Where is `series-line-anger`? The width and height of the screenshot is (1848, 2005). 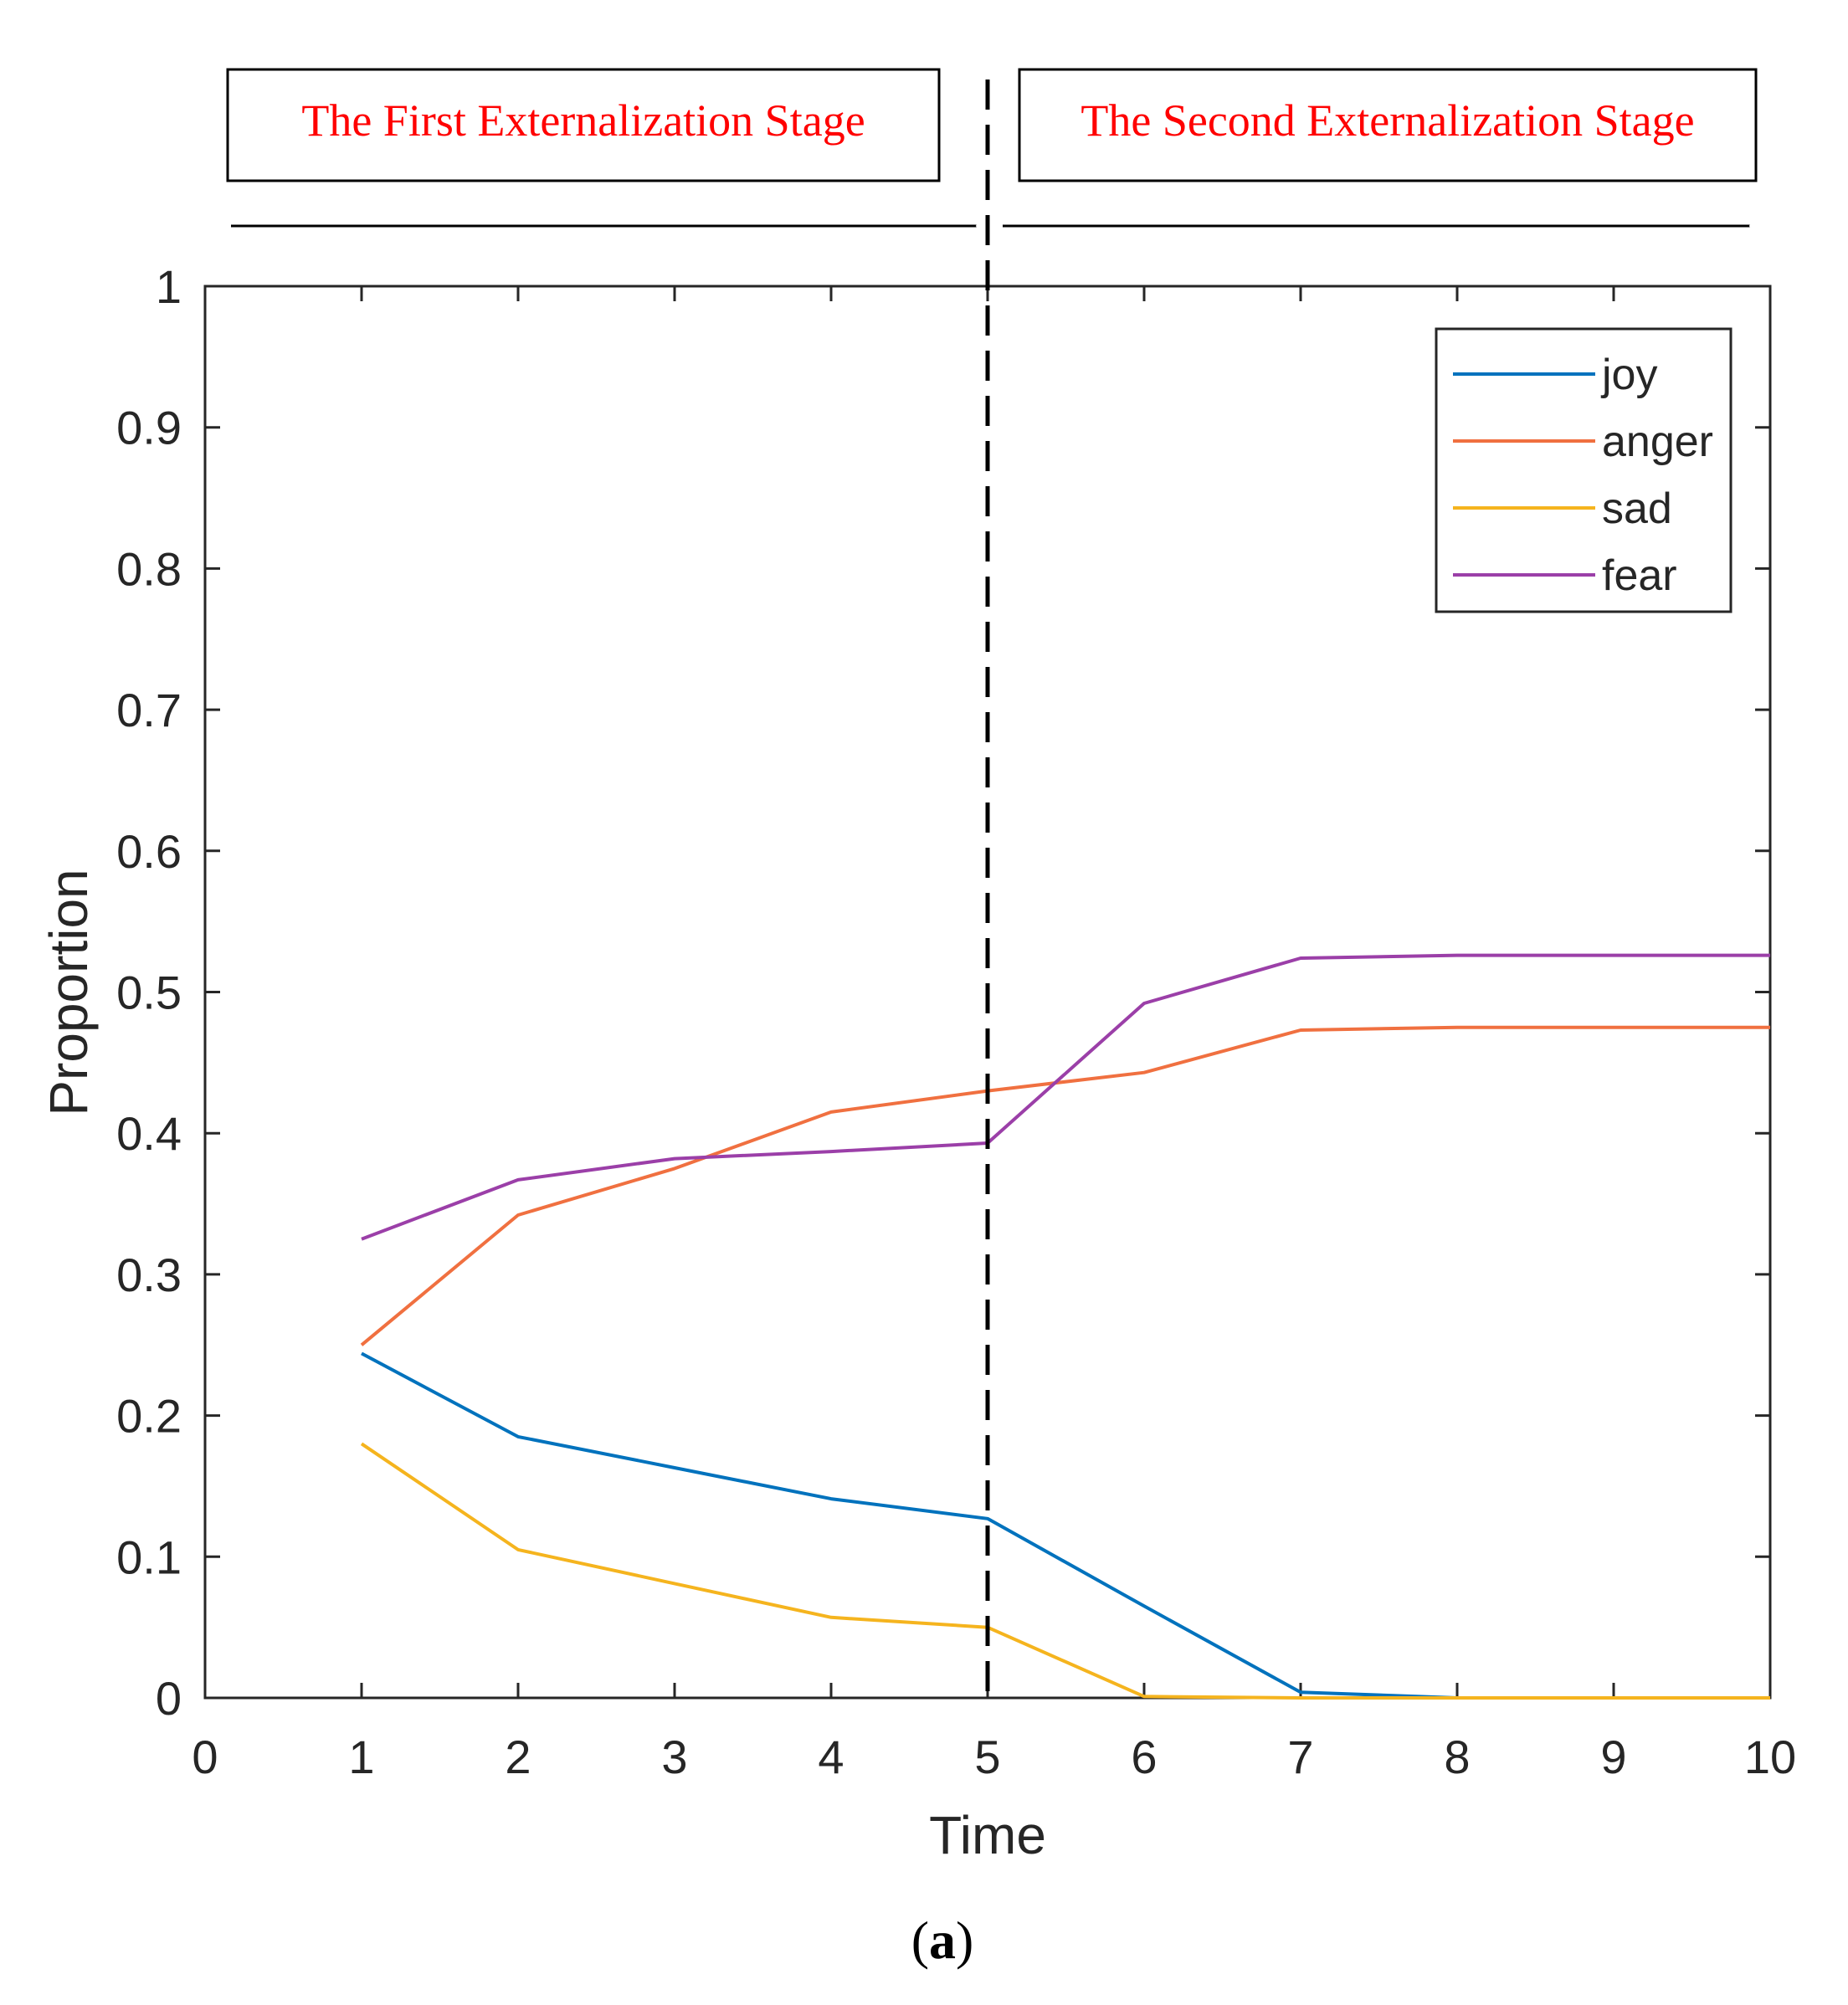 series-line-anger is located at coordinates (1065, 1185).